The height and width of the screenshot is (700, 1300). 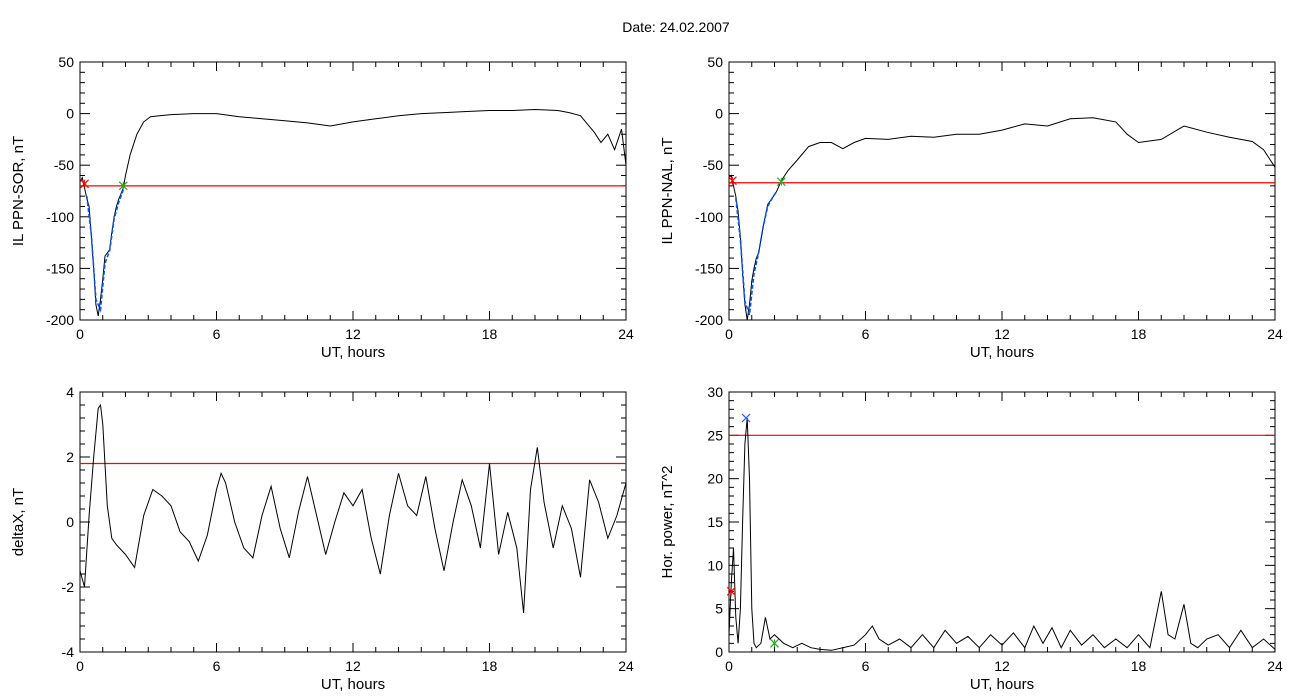 I want to click on y-tick-label: 4, so click(x=70, y=392).